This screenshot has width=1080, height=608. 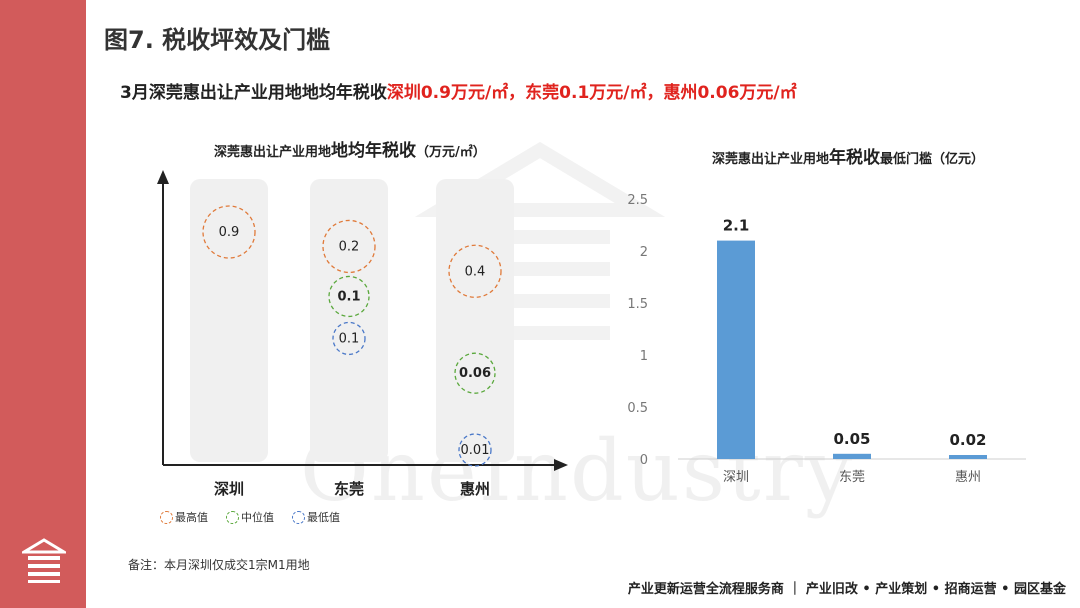 I want to click on category-label-1: 东莞, so click(x=349, y=489).